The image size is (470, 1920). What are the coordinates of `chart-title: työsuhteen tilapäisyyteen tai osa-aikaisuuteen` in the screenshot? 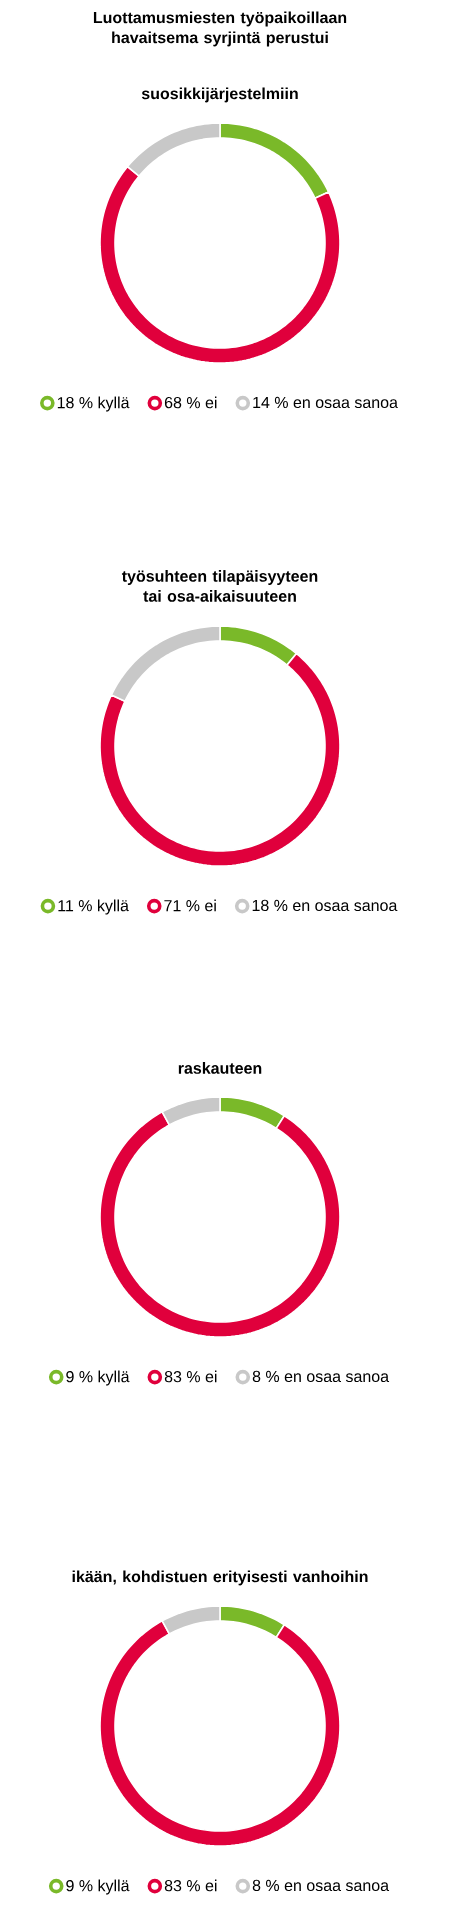 It's located at (219, 586).